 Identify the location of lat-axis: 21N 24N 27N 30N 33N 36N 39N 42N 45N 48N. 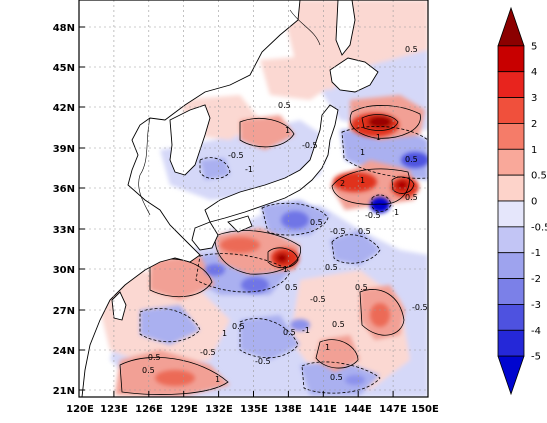
(64, 210).